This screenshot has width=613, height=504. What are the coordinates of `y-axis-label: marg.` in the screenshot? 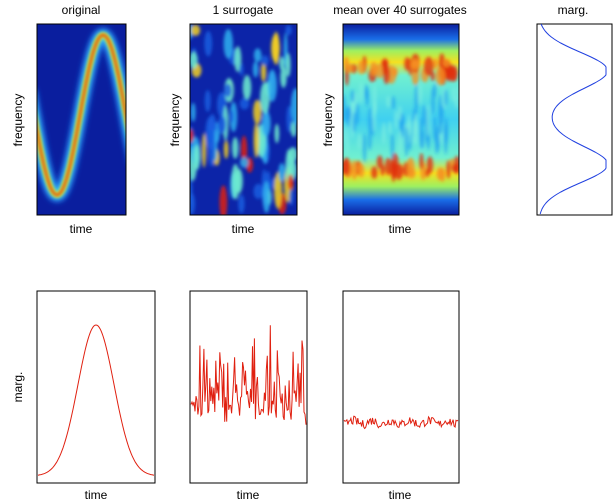 It's located at (18, 387).